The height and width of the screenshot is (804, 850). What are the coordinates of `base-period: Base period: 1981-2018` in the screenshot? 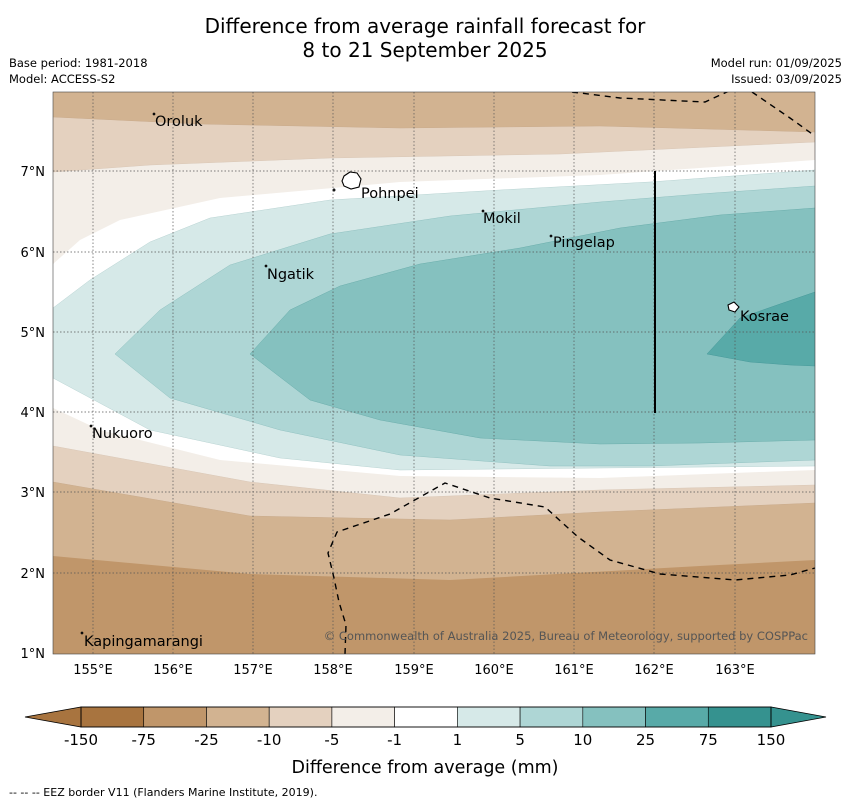 It's located at (78, 63).